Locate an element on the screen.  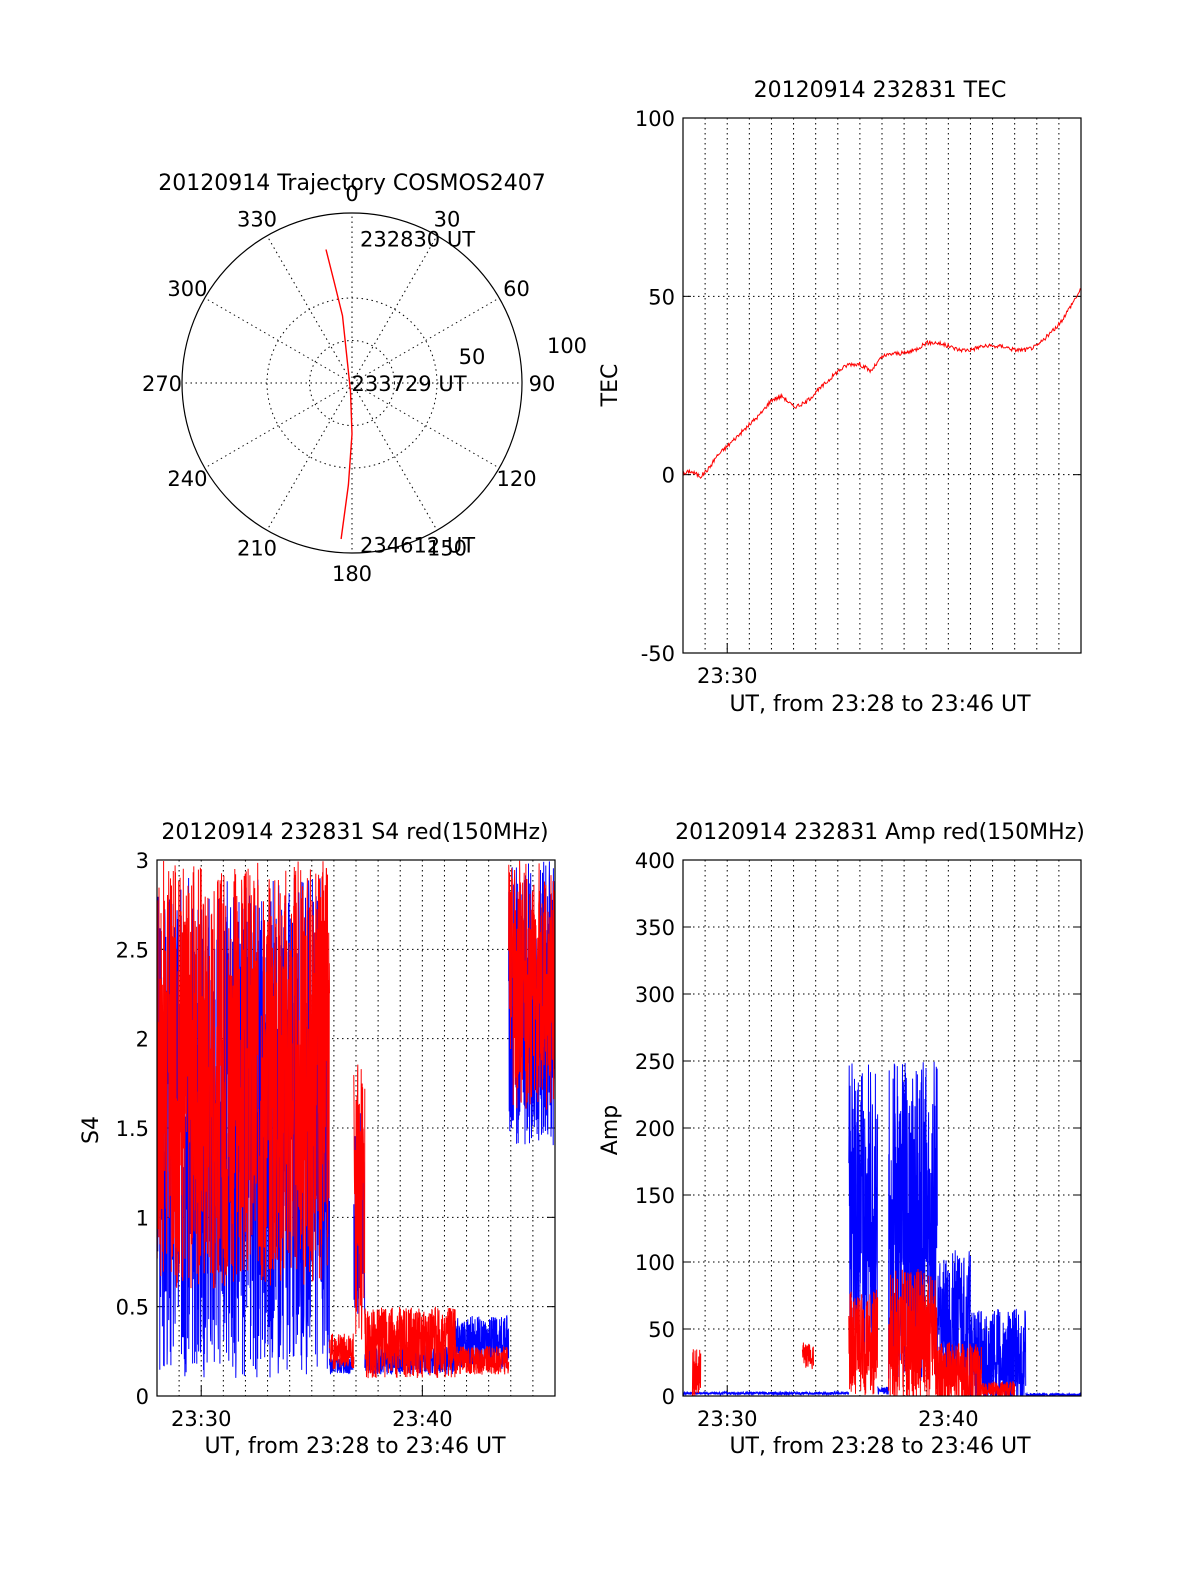
trajectory-grid is located at coordinates (352, 383).